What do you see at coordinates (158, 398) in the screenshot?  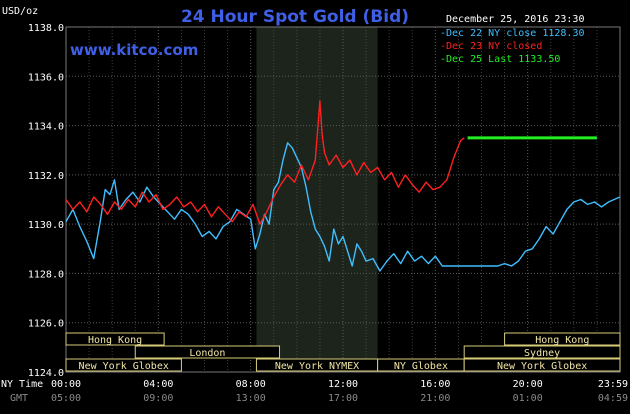 I see `x-tick-label-gmt: 09:00` at bounding box center [158, 398].